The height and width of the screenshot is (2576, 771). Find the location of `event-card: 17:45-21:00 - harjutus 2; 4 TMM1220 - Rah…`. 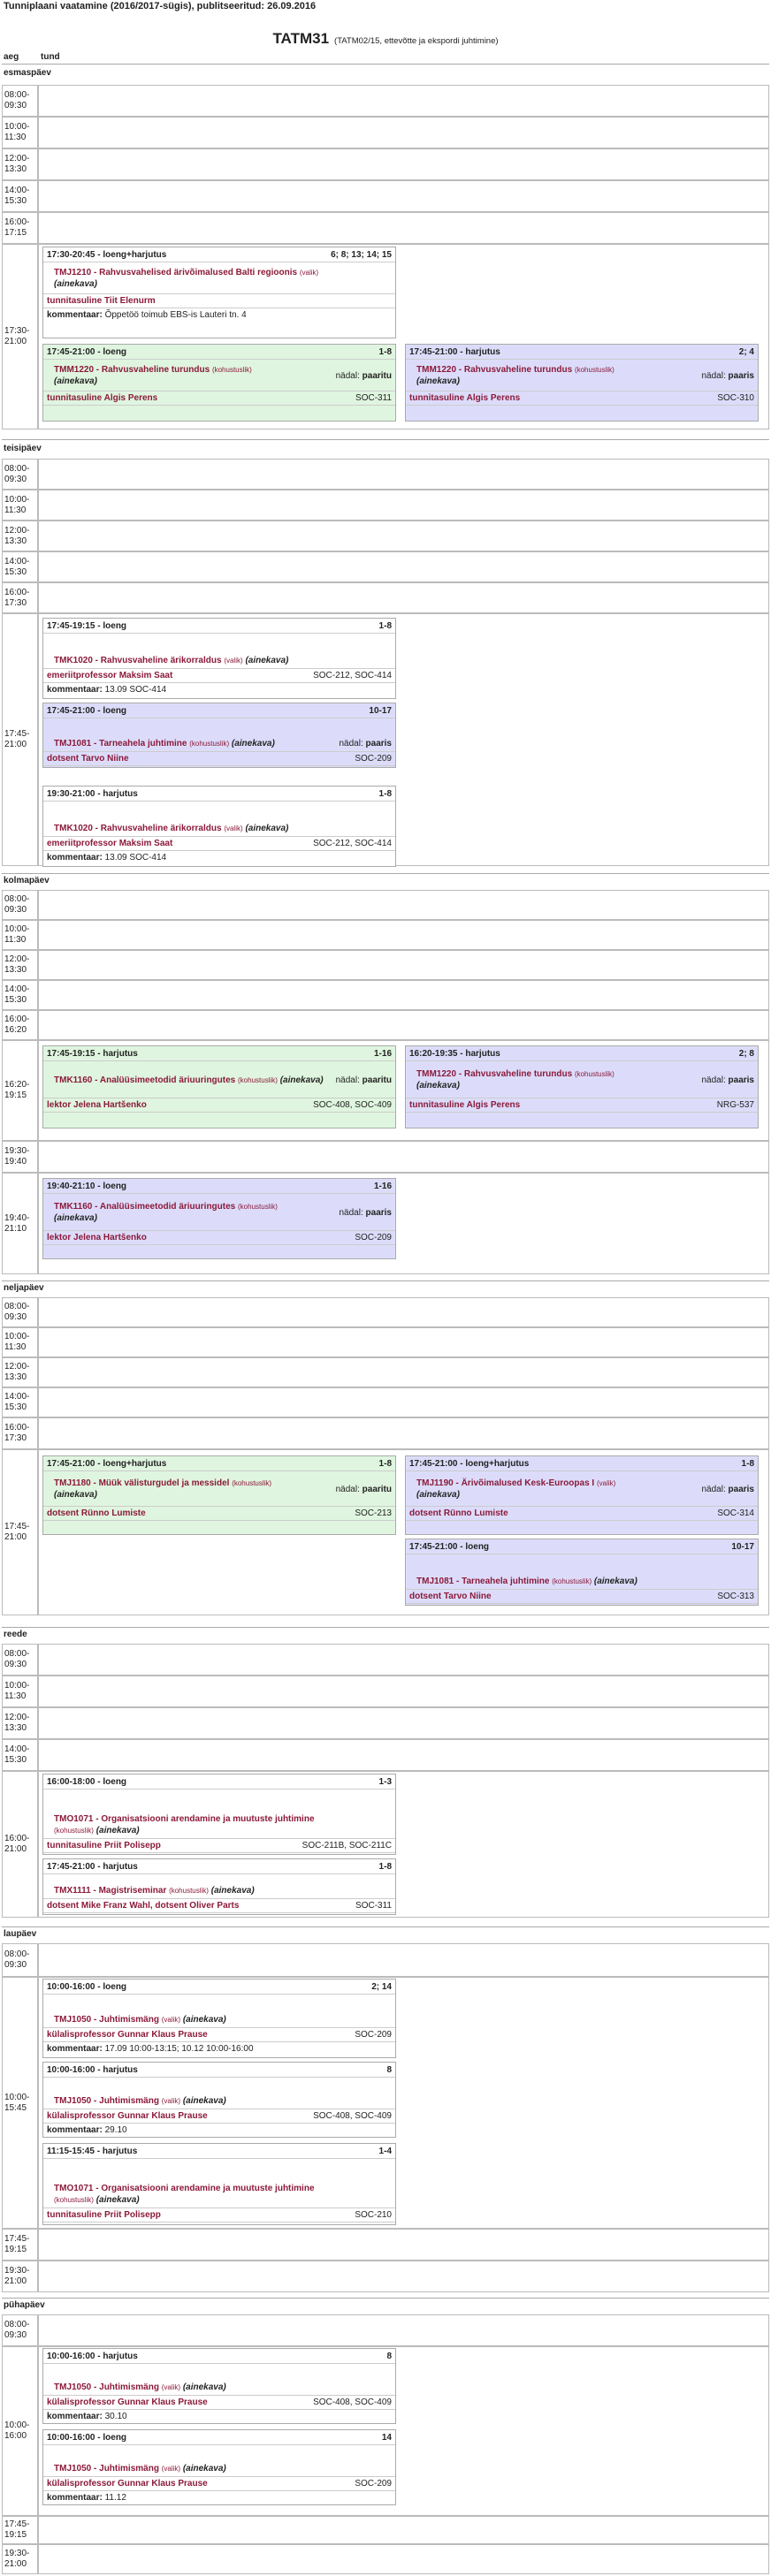

event-card: 17:45-21:00 - harjutus 2; 4 TMM1220 - Rah… is located at coordinates (582, 383).